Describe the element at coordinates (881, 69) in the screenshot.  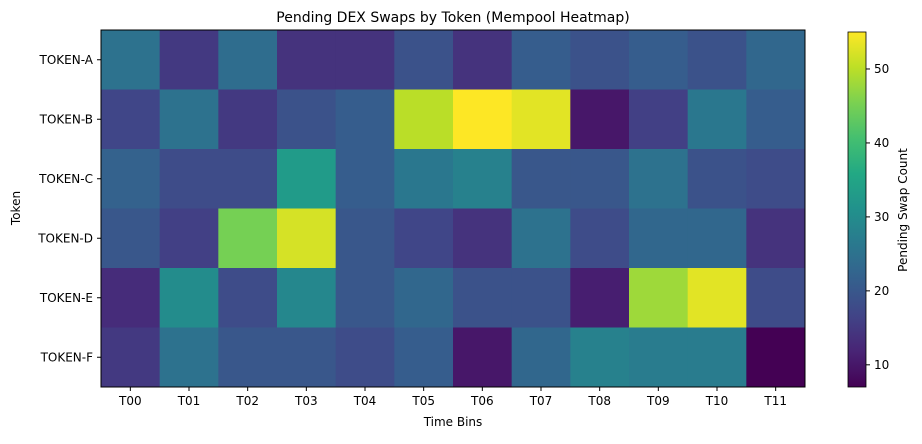
I see `colorbar-tick-label: 50` at that location.